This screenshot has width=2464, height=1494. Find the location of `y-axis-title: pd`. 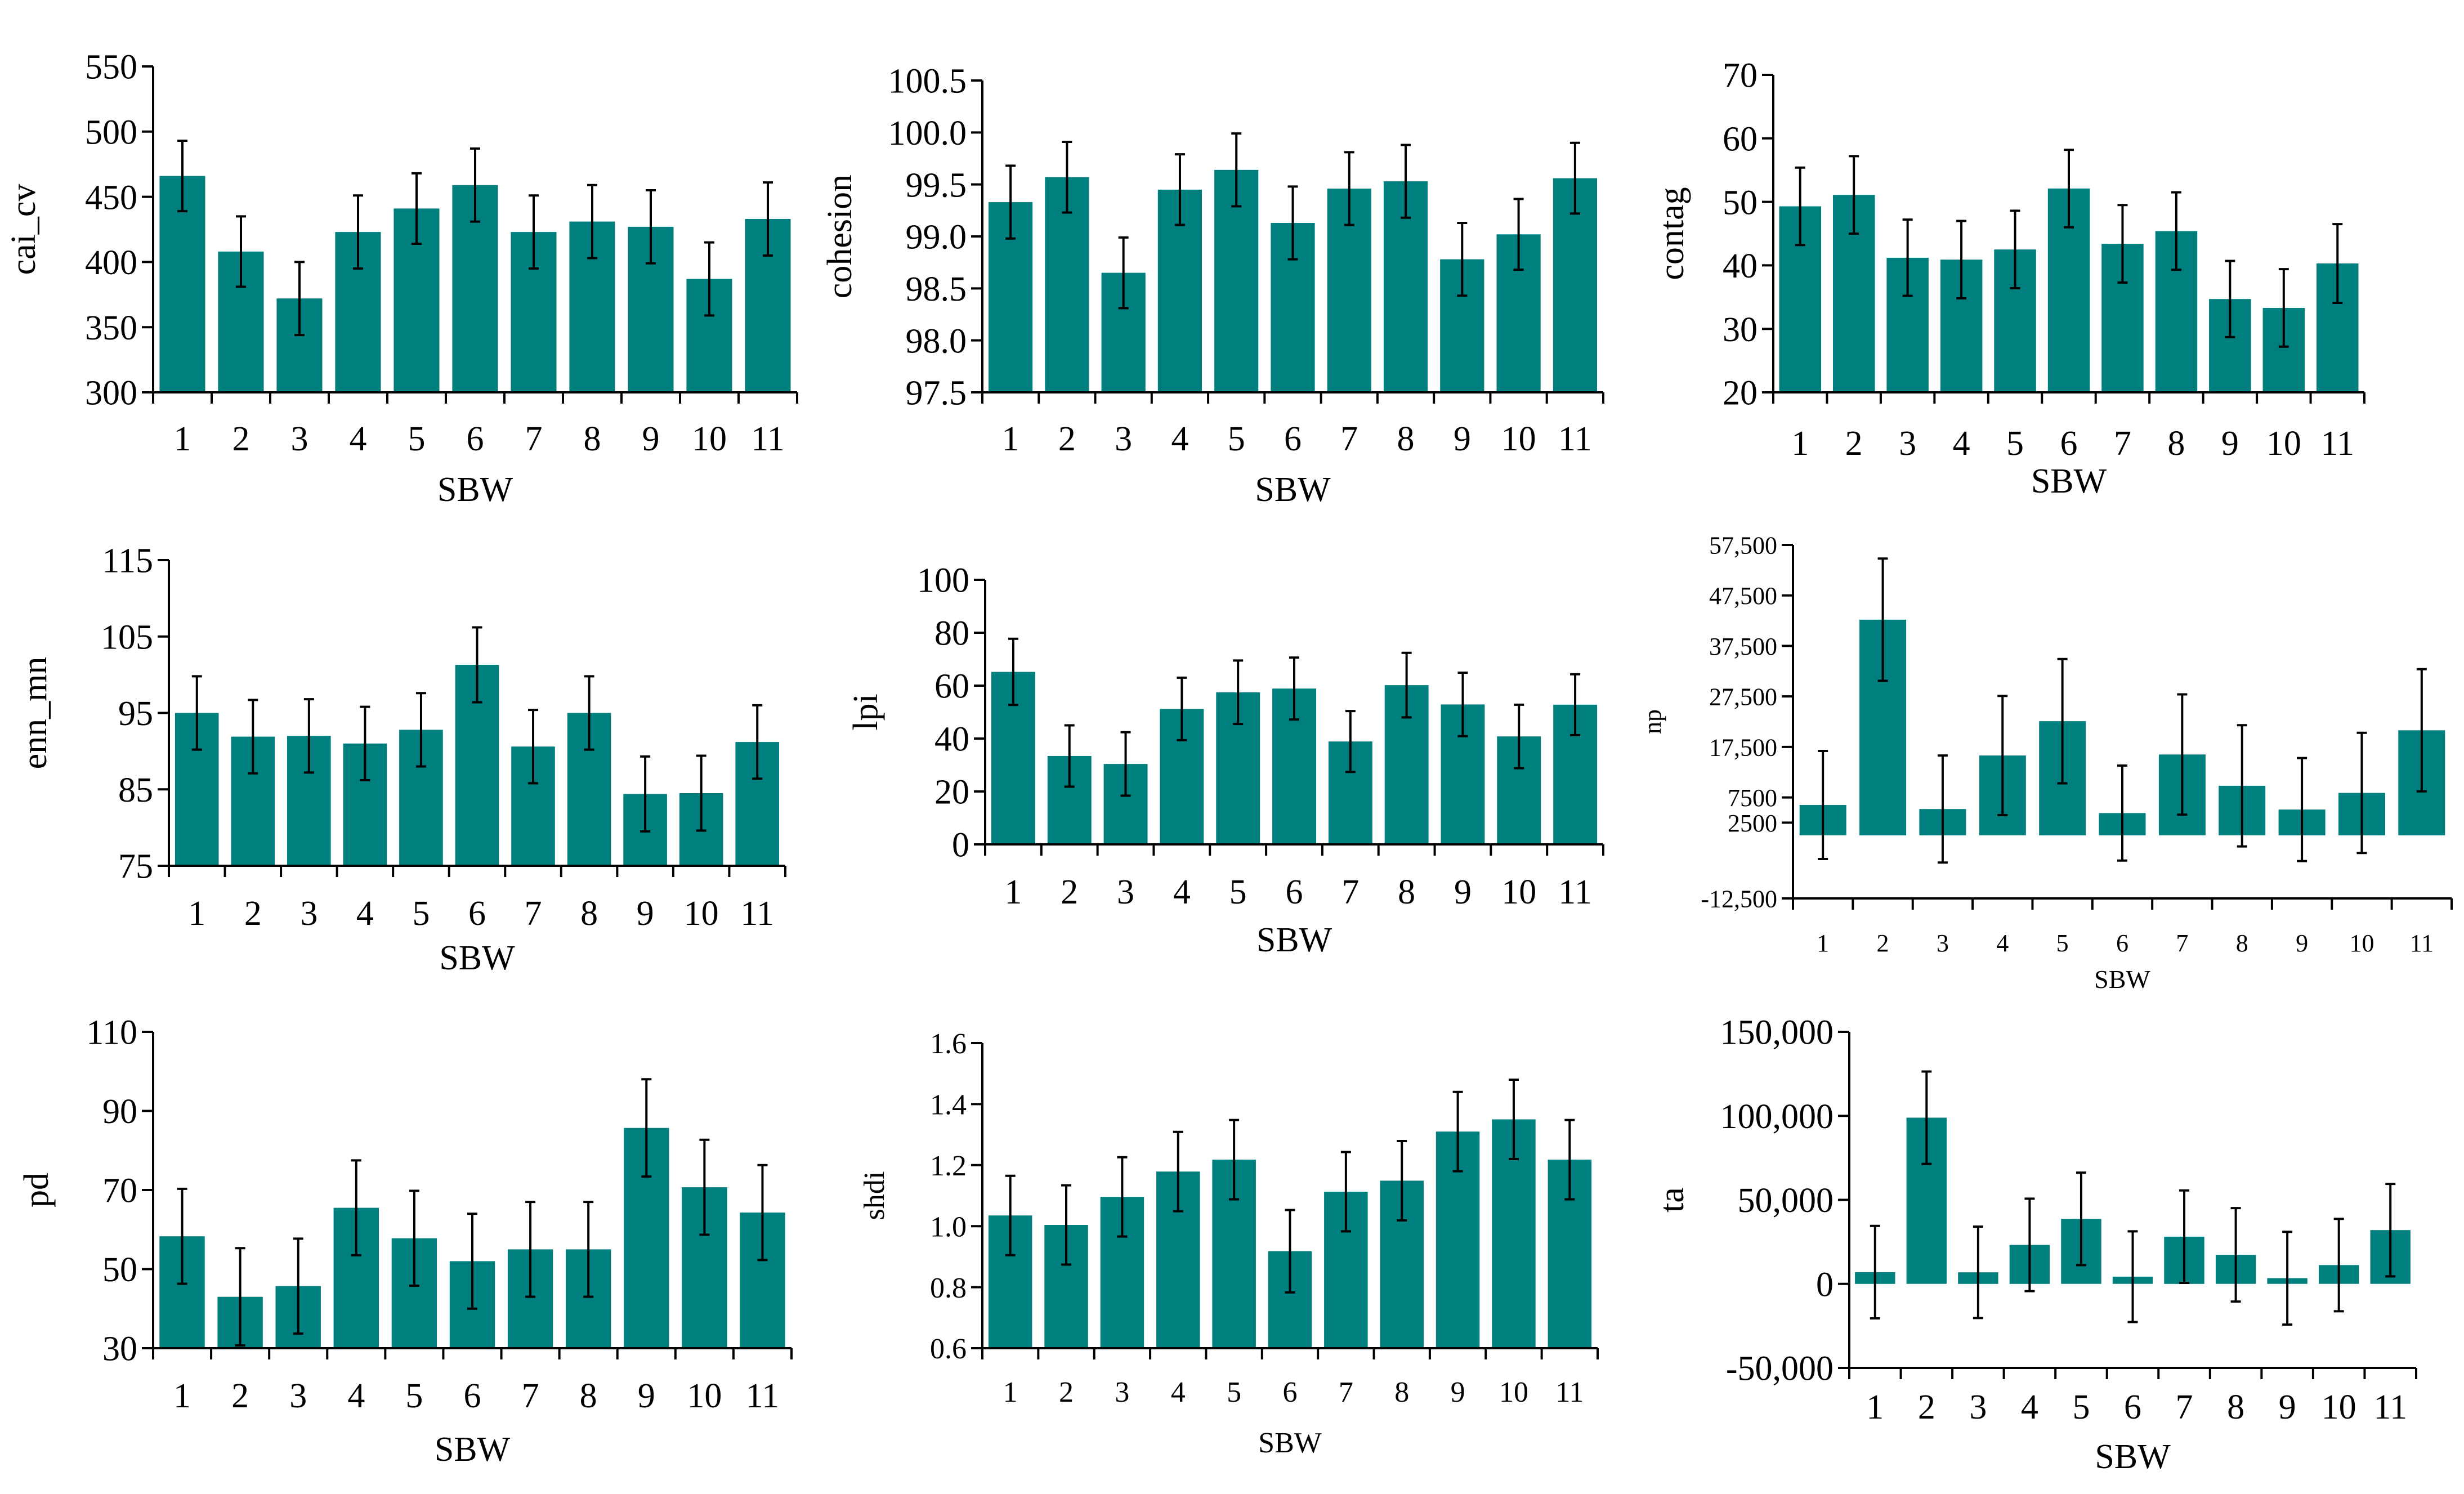

y-axis-title: pd is located at coordinates (36, 1190).